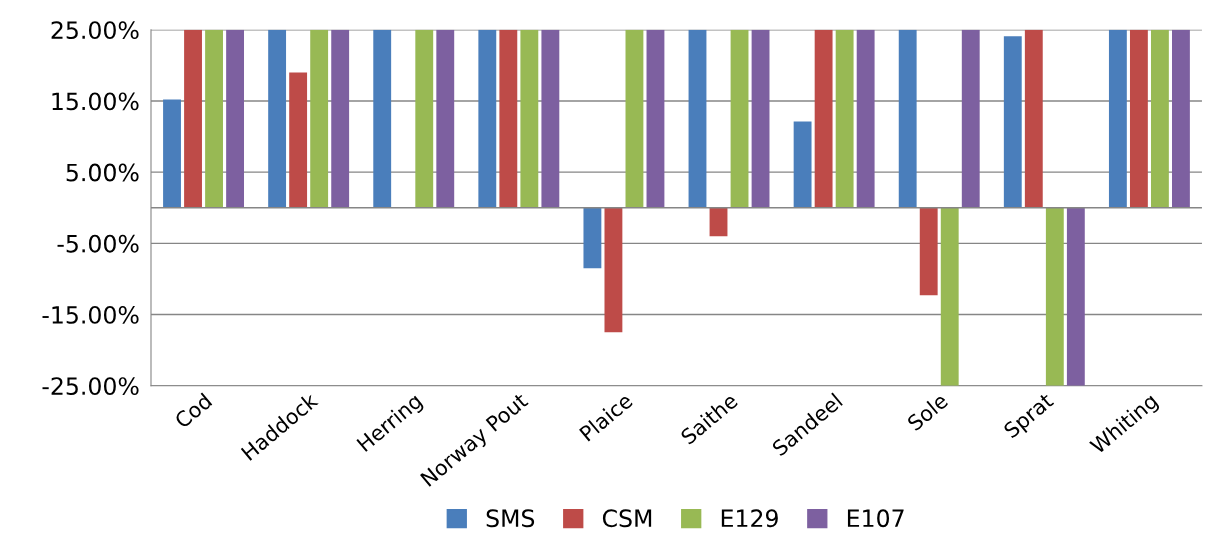 The image size is (1208, 551). I want to click on y-tick-label: 5.00%, so click(102, 172).